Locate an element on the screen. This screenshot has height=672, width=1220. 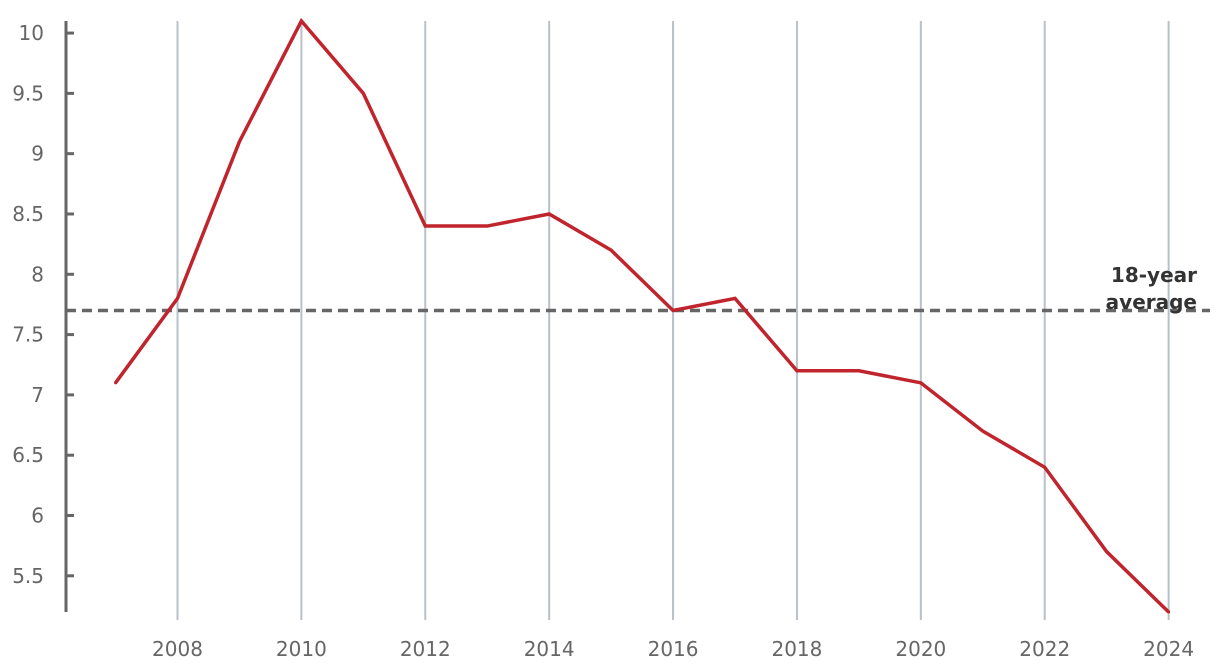
y-tick-label-8.5: 8.5 is located at coordinates (28, 214).